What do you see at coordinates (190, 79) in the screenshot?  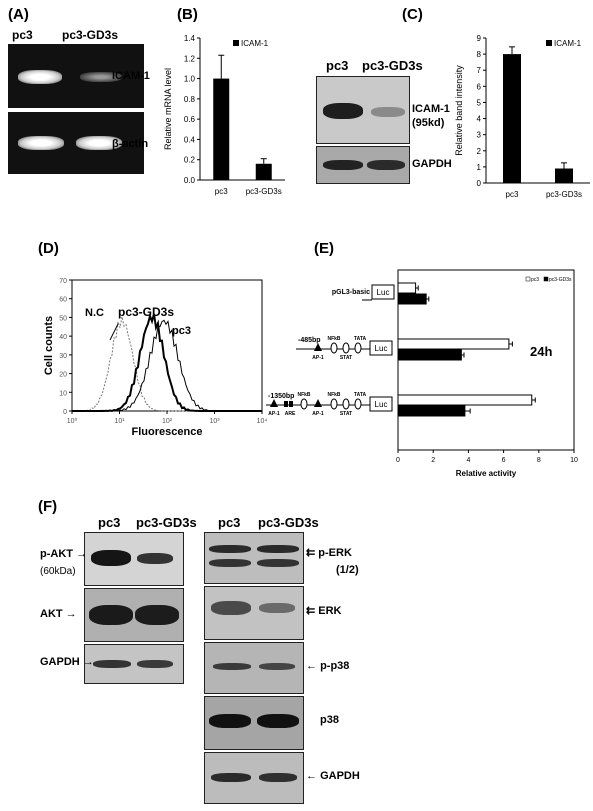 I see `y-tick-label: 1.0` at bounding box center [190, 79].